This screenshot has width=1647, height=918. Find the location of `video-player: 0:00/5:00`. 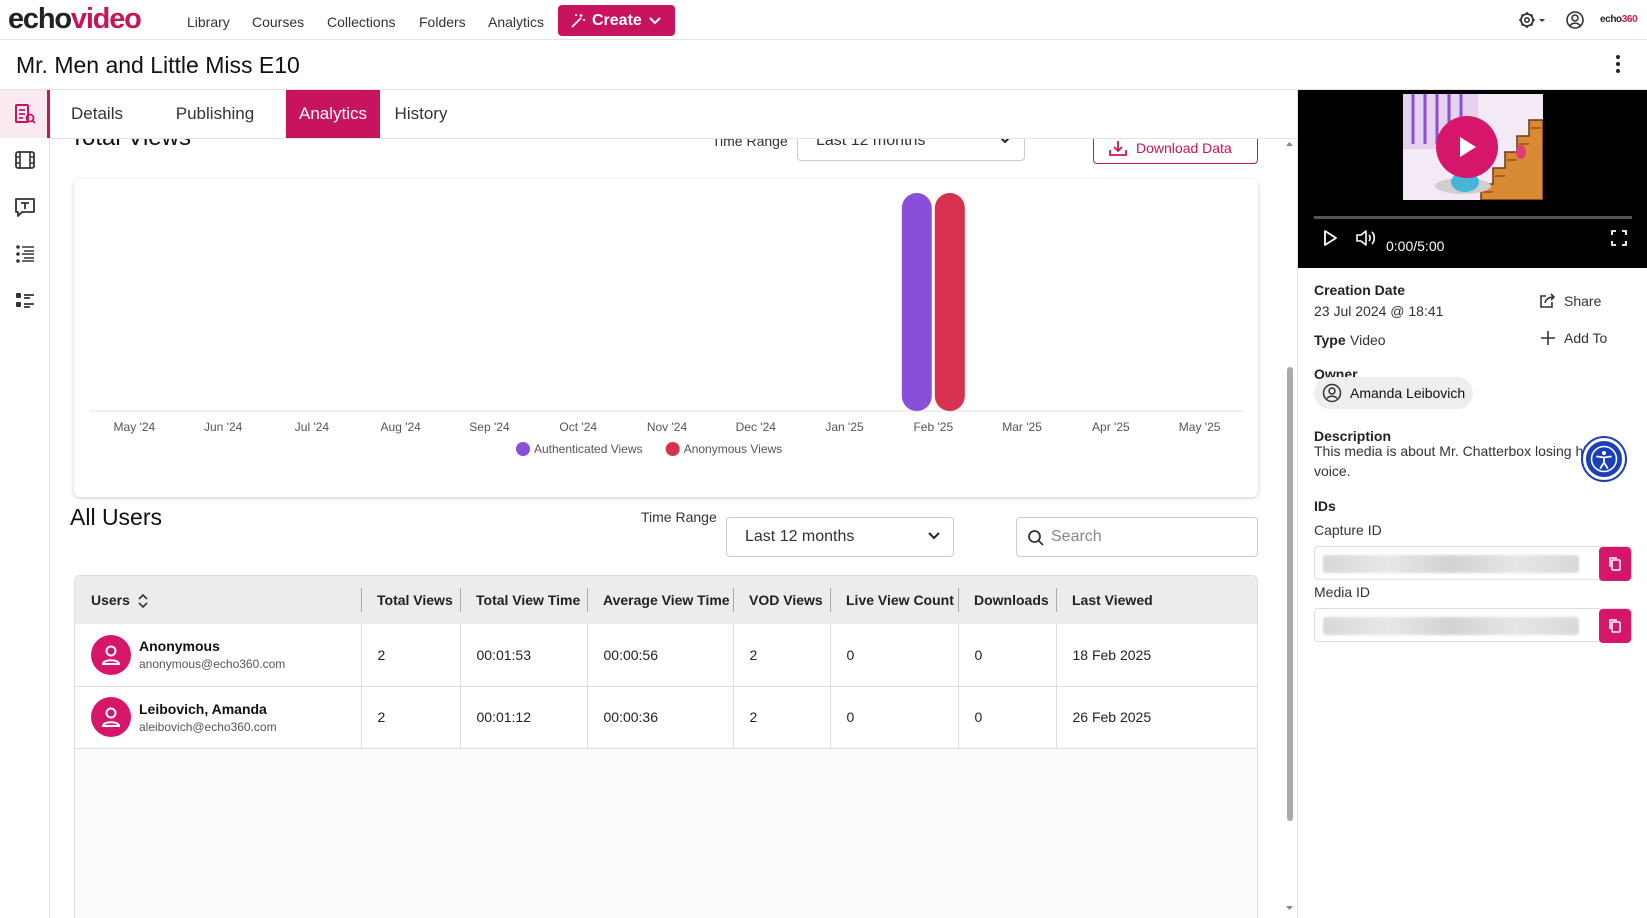

video-player: 0:00/5:00 is located at coordinates (1472, 179).